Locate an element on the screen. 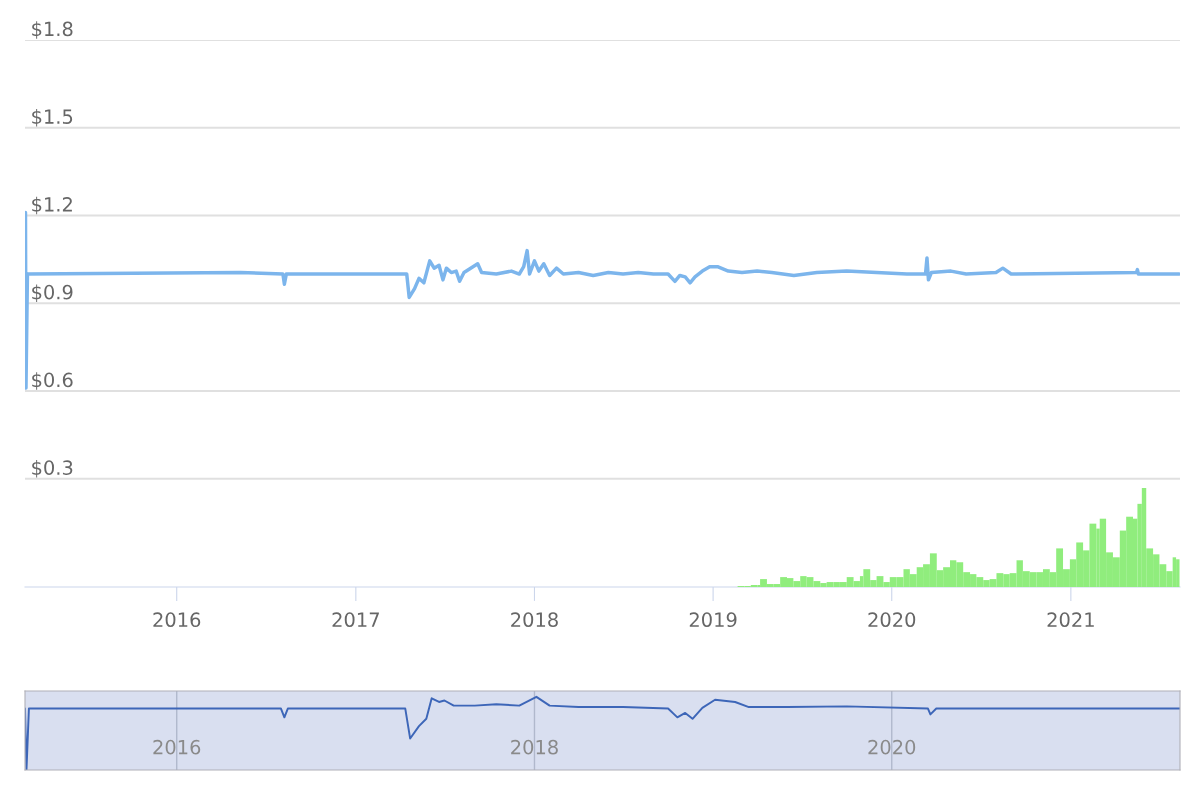 This screenshot has width=1200, height=800. x-tick-label: 2017 is located at coordinates (355, 620).